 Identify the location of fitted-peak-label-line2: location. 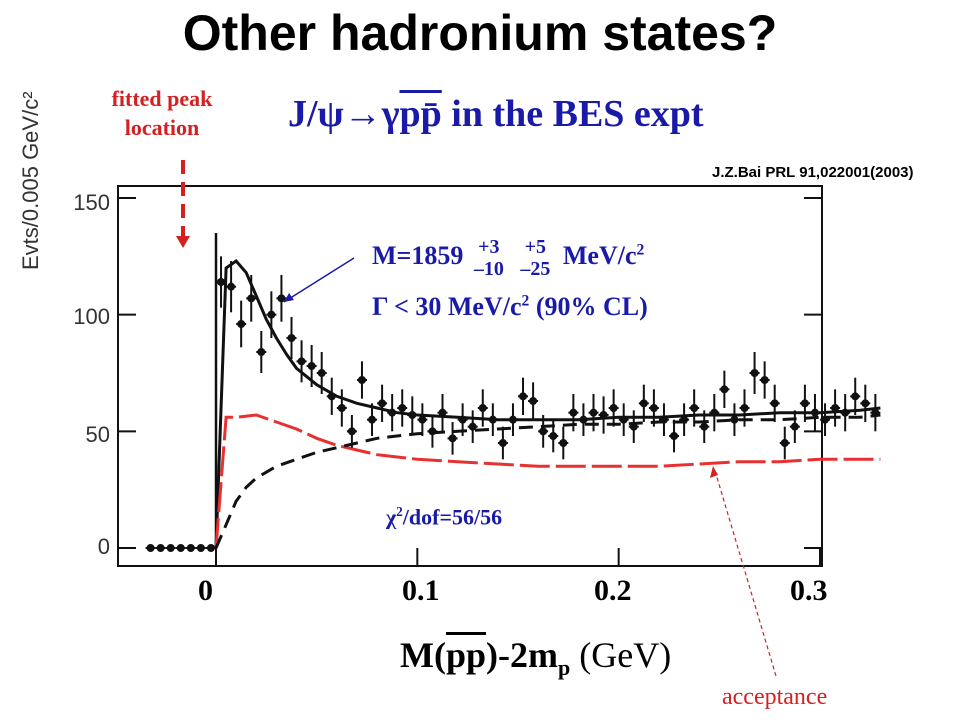
(162, 127).